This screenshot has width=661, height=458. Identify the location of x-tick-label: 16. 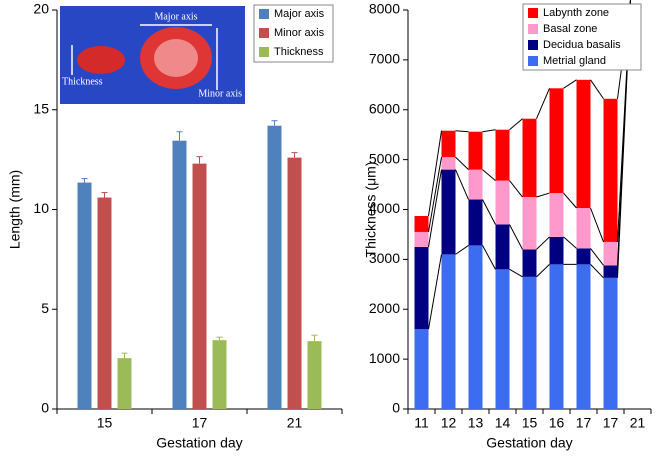
(557, 423).